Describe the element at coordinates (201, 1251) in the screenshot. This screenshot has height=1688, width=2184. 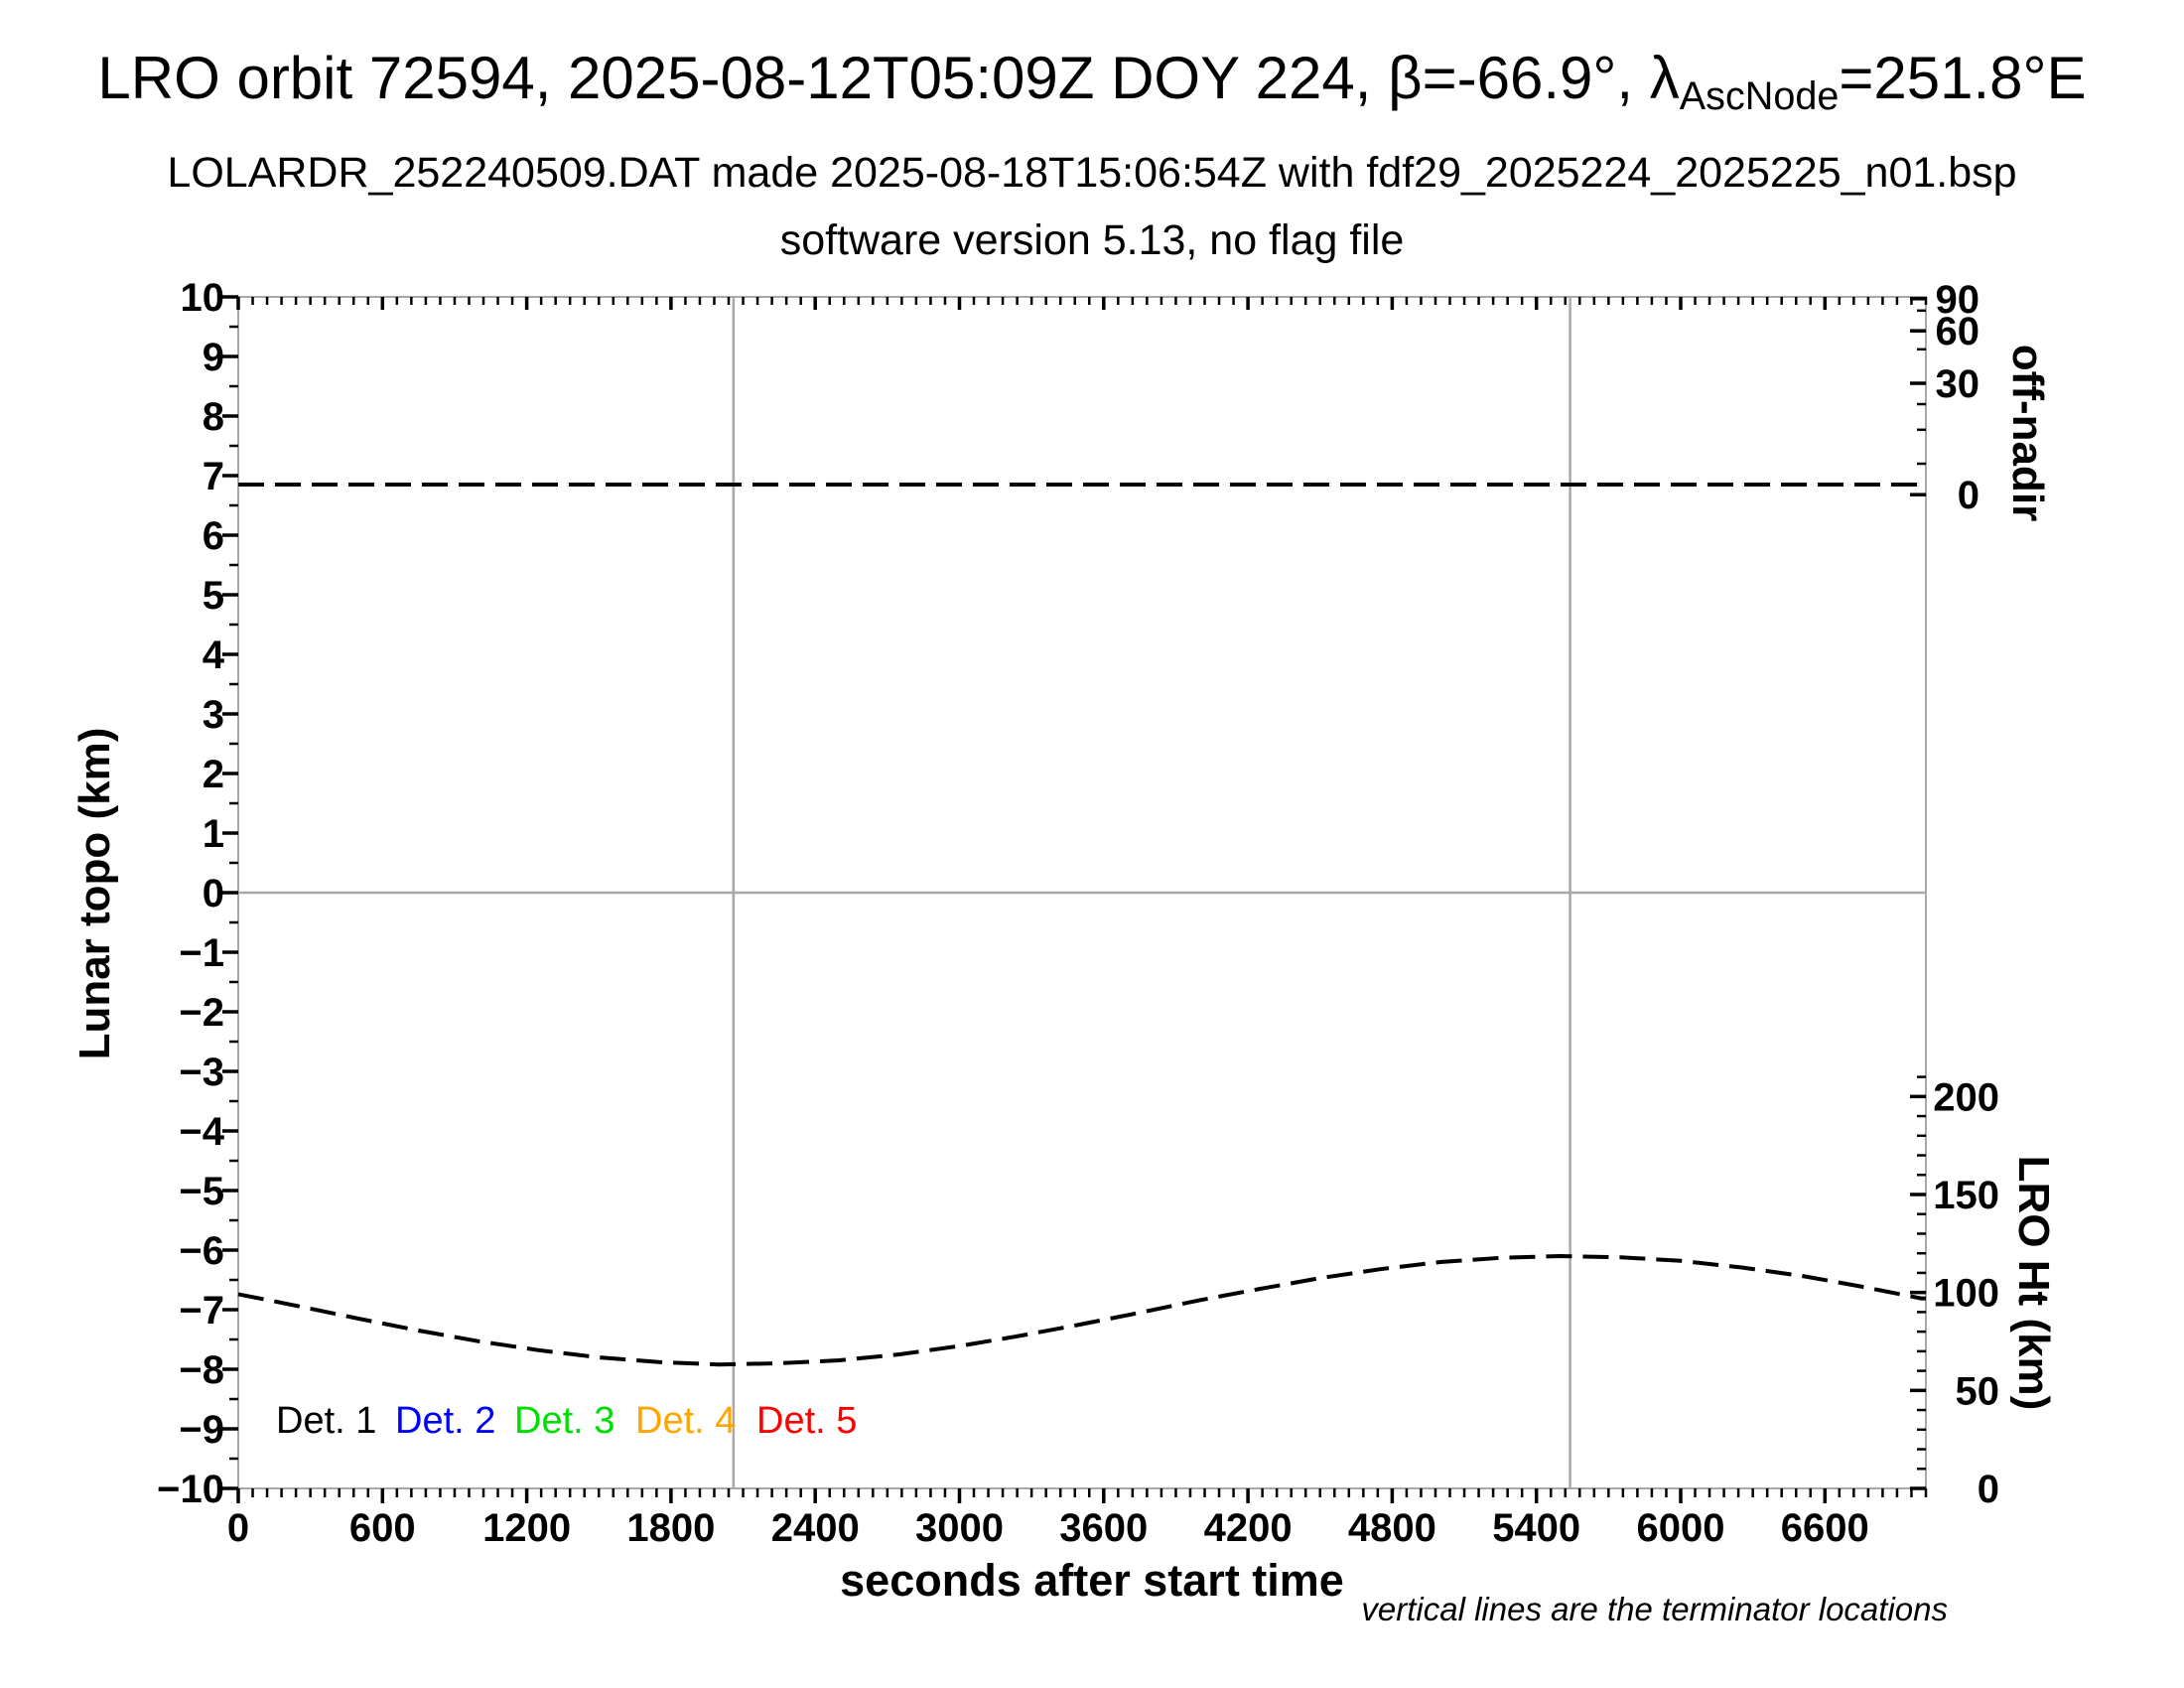
I see `svg-text: −6` at that location.